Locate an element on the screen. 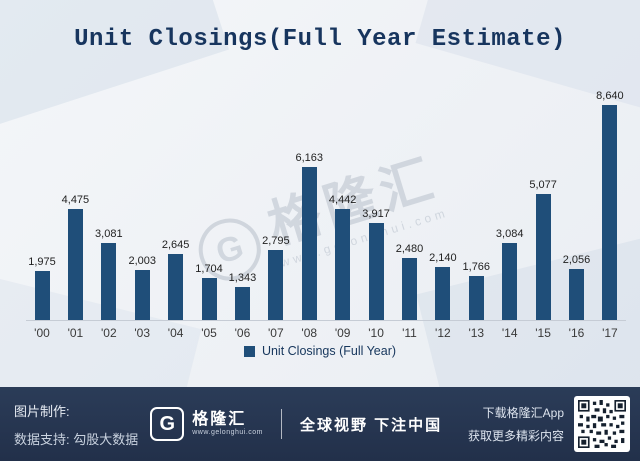  x-tick-label: '08 is located at coordinates (309, 333).